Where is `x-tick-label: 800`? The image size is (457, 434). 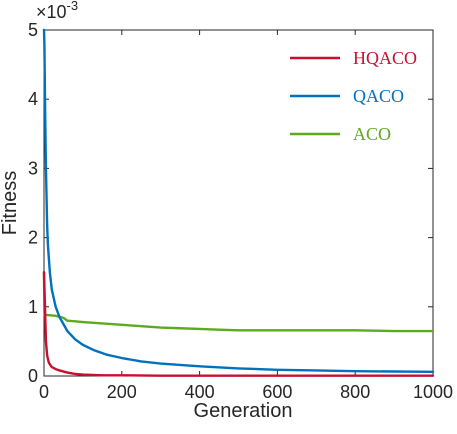 x-tick-label: 800 is located at coordinates (355, 392).